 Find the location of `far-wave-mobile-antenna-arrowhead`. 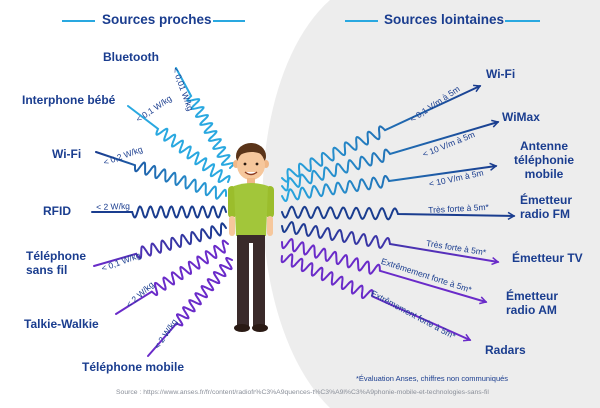

far-wave-mobile-antenna-arrowhead is located at coordinates (493, 166).